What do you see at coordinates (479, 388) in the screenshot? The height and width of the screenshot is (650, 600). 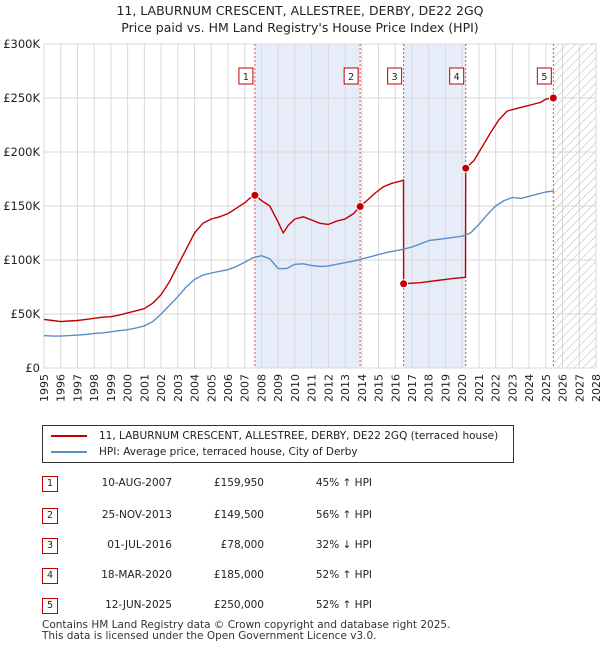 I see `x-tick-label: 2021` at bounding box center [479, 388].